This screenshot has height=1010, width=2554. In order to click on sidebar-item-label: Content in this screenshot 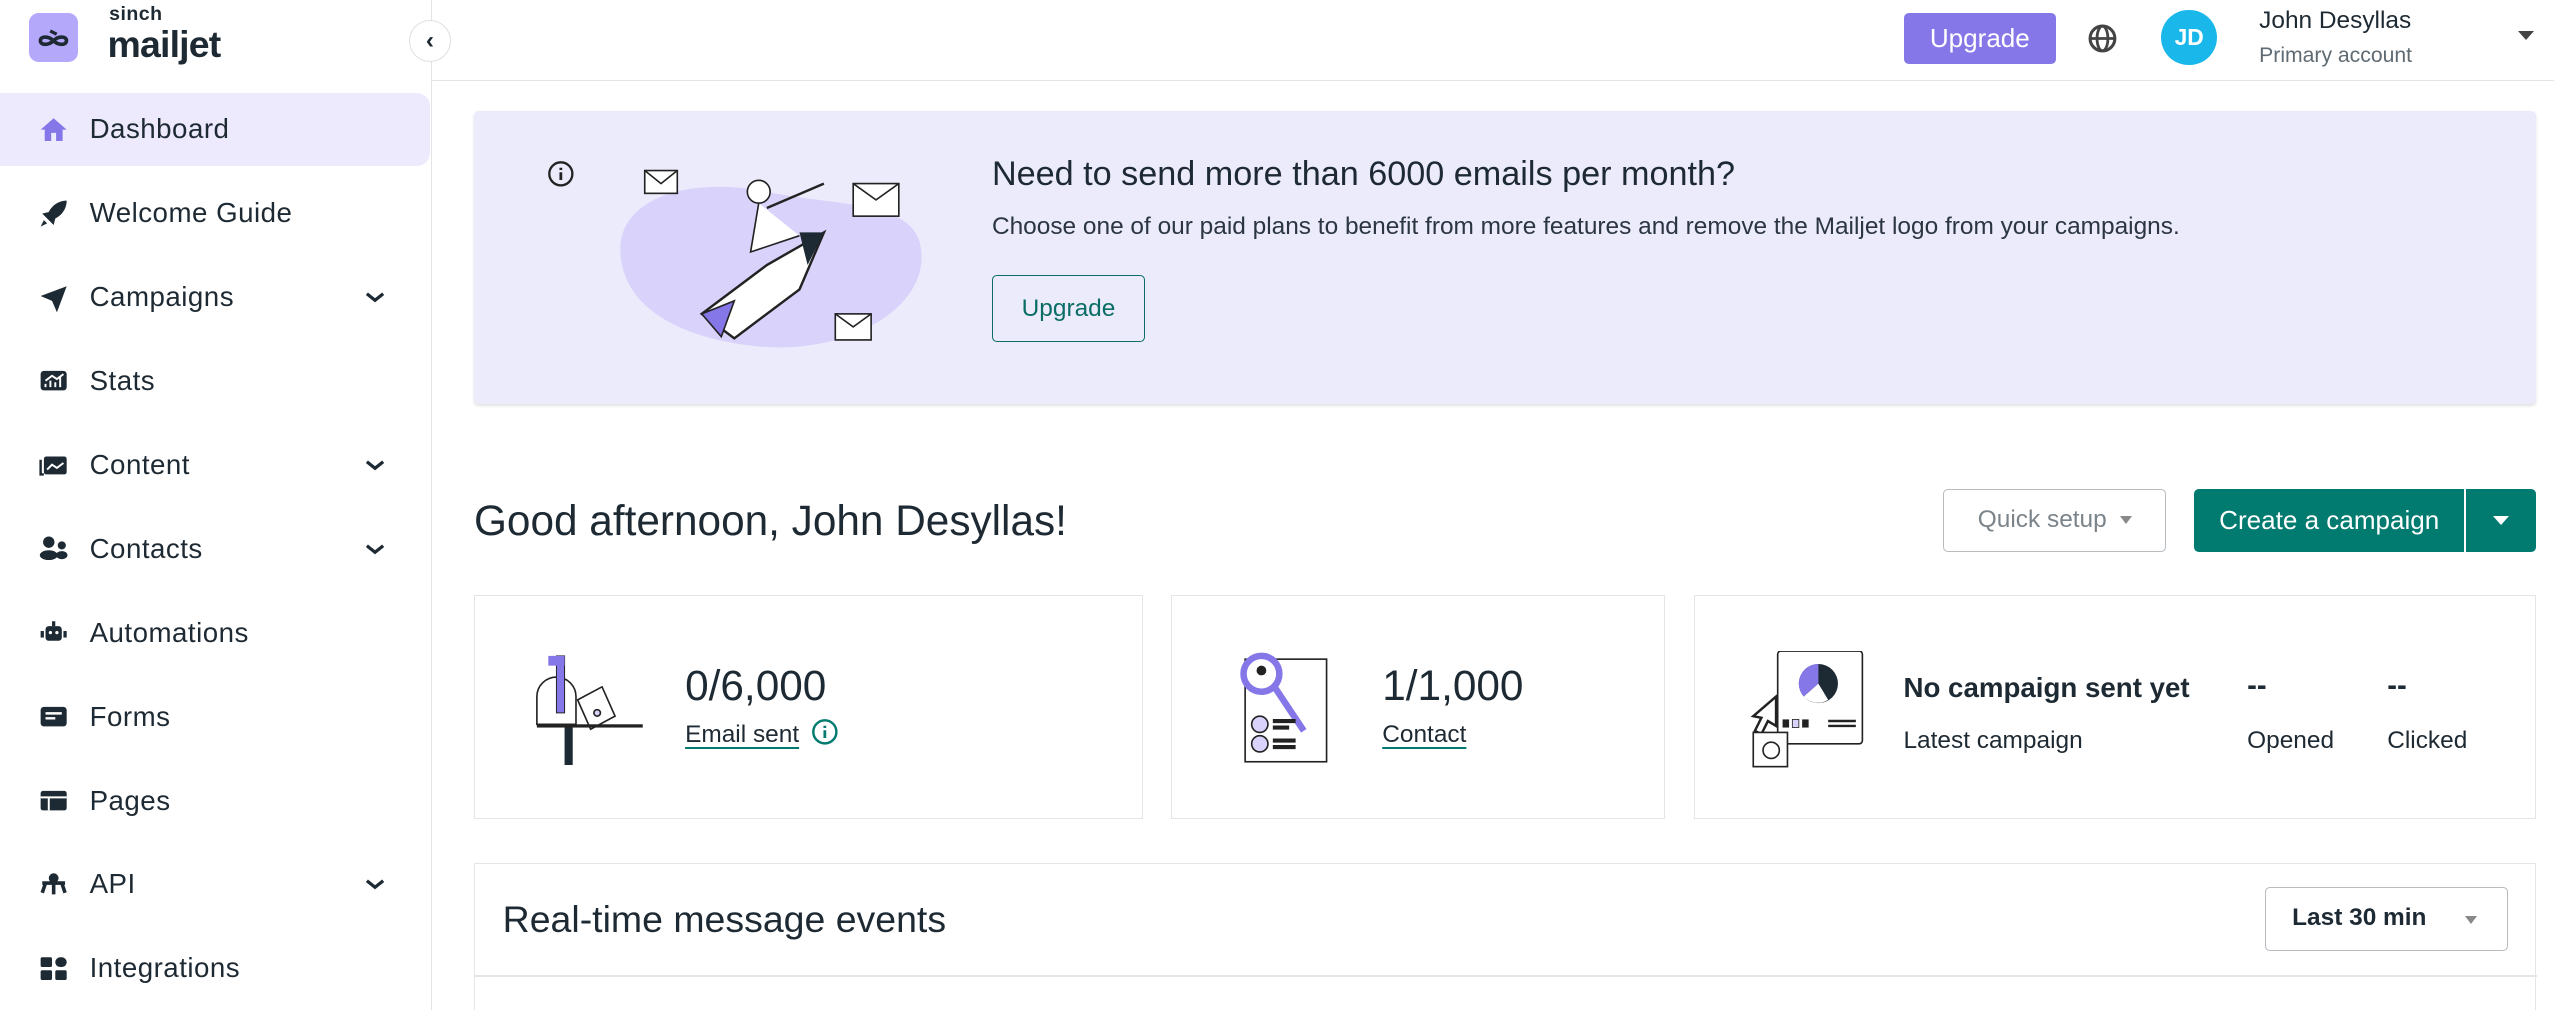, I will do `click(139, 465)`.